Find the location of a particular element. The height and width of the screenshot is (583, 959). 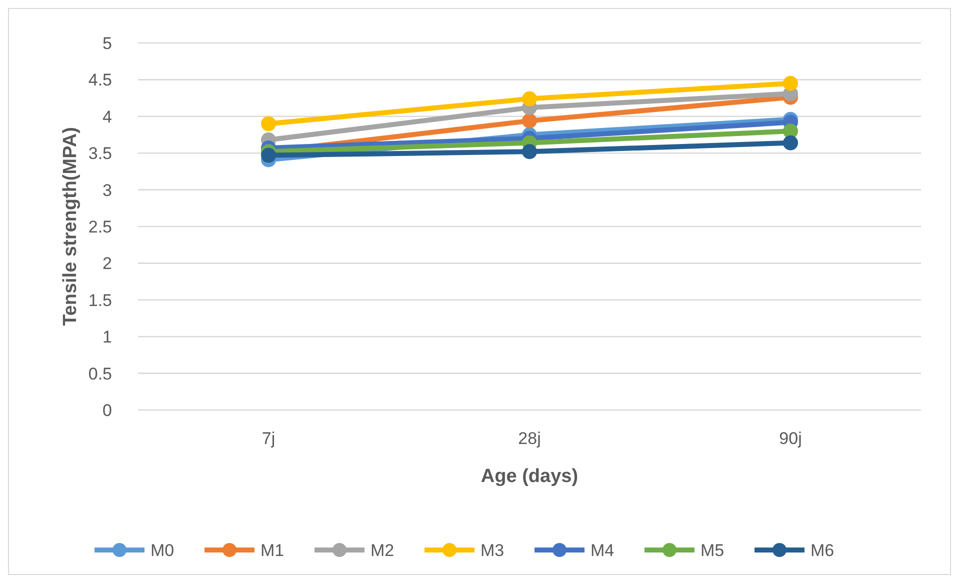

legend-label: M2 is located at coordinates (382, 550).